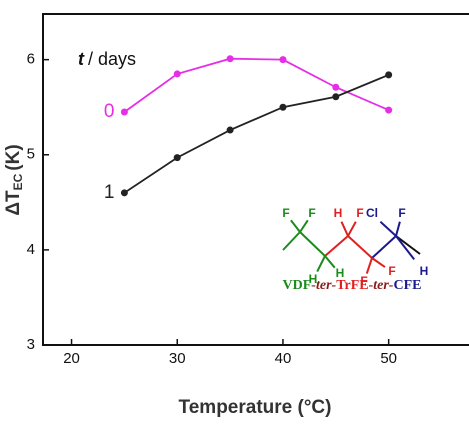  What do you see at coordinates (109, 192) in the screenshot?
I see `series-label: 1` at bounding box center [109, 192].